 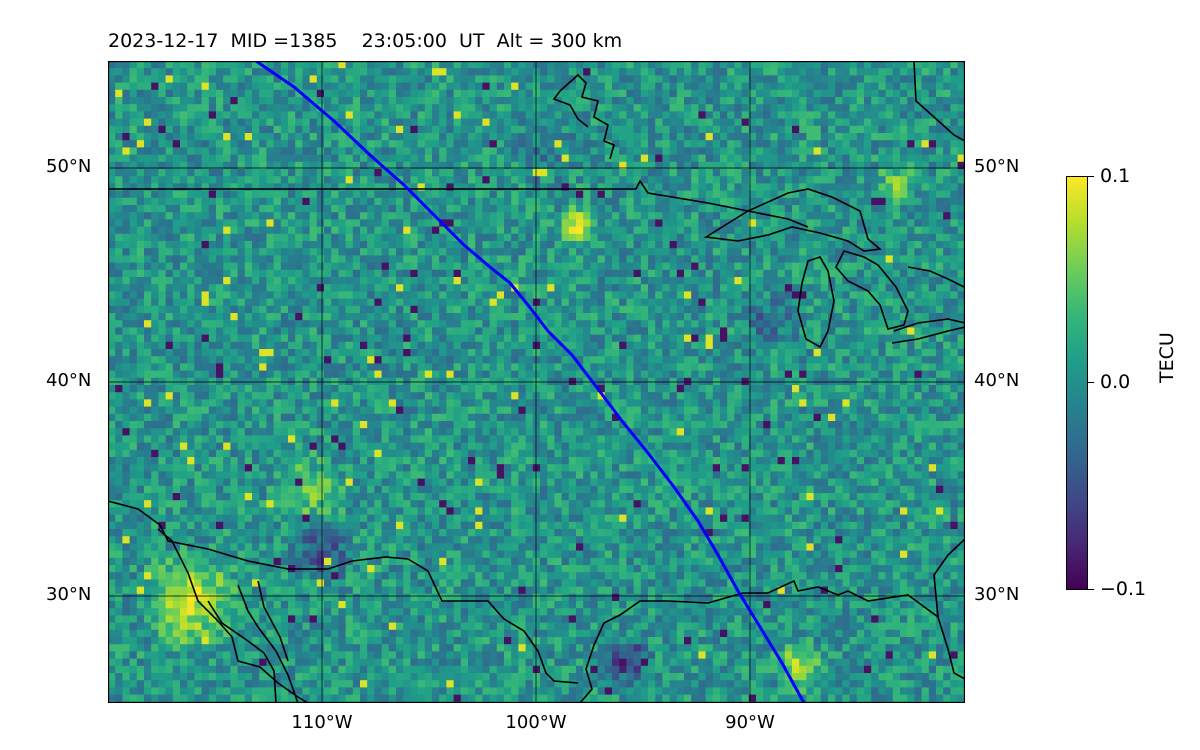 I want to click on colorbar-label-zero: 0.0, so click(x=1115, y=382).